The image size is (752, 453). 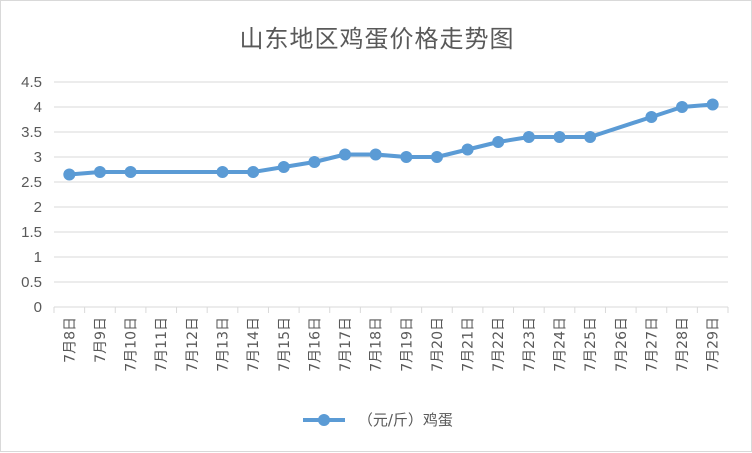 I want to click on x-tick-label: 7月14日, so click(x=254, y=344).